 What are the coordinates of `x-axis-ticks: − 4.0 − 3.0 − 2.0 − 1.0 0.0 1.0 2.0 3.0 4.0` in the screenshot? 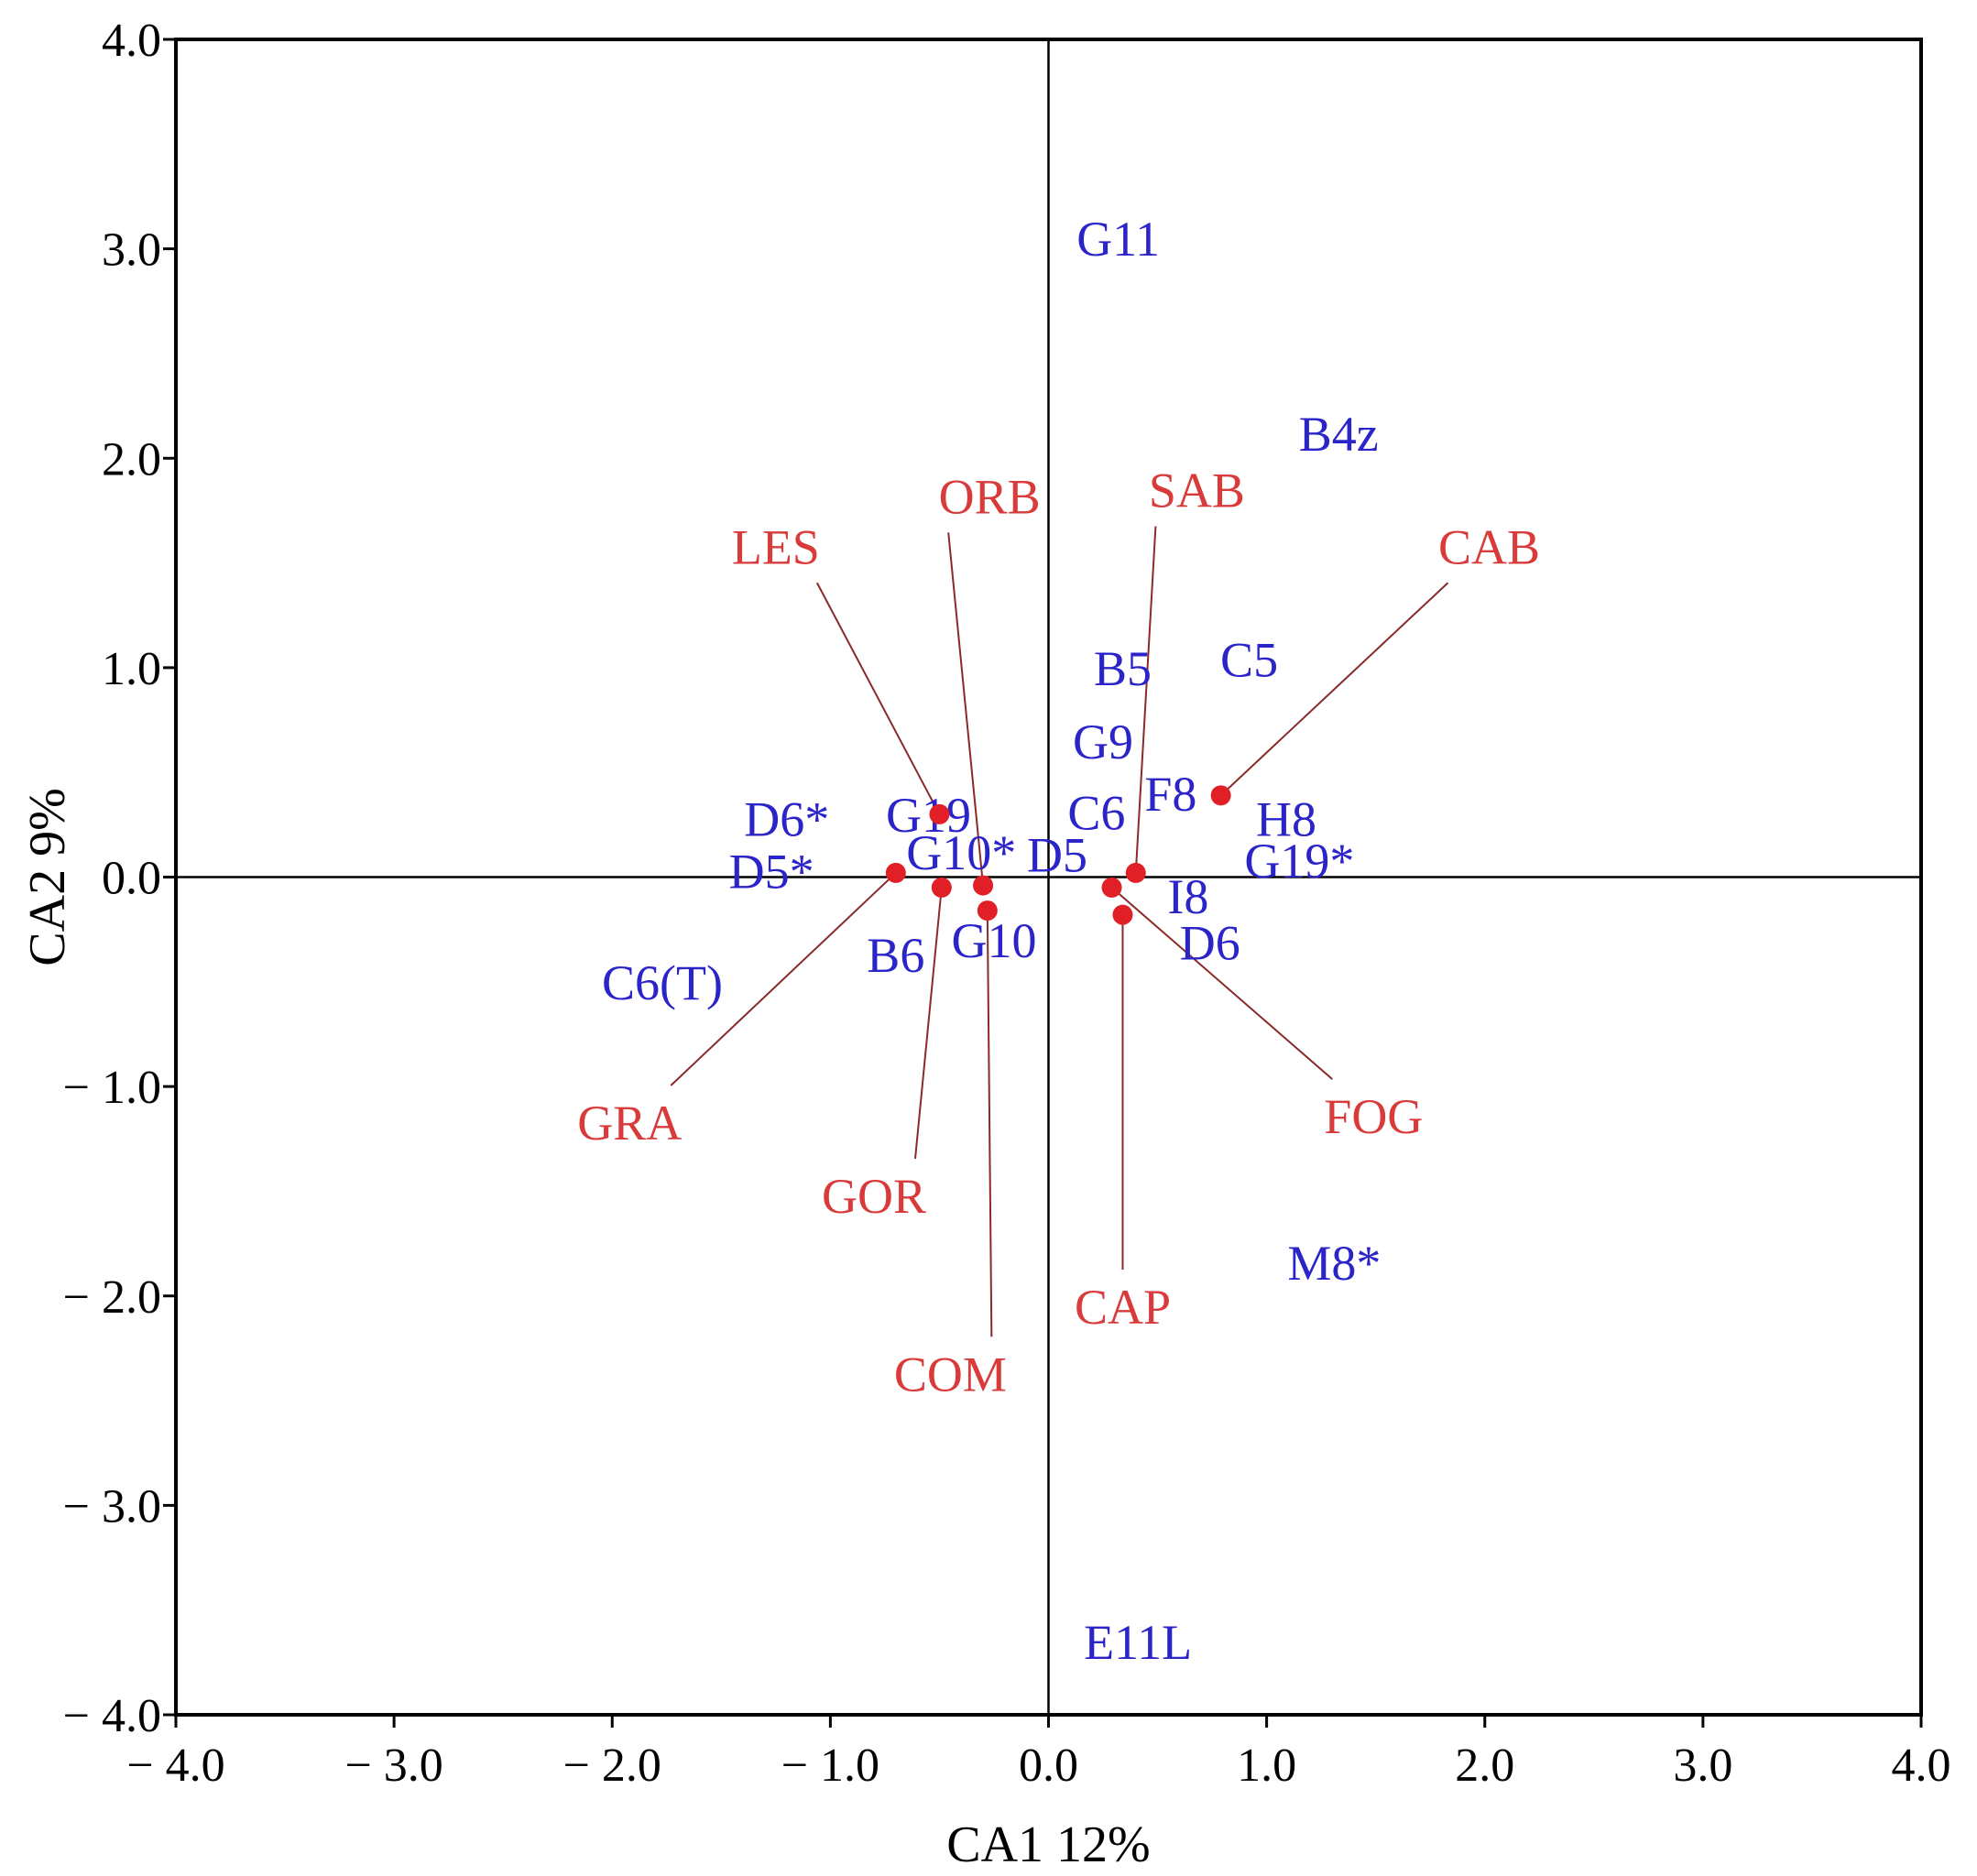 It's located at (1038, 1753).